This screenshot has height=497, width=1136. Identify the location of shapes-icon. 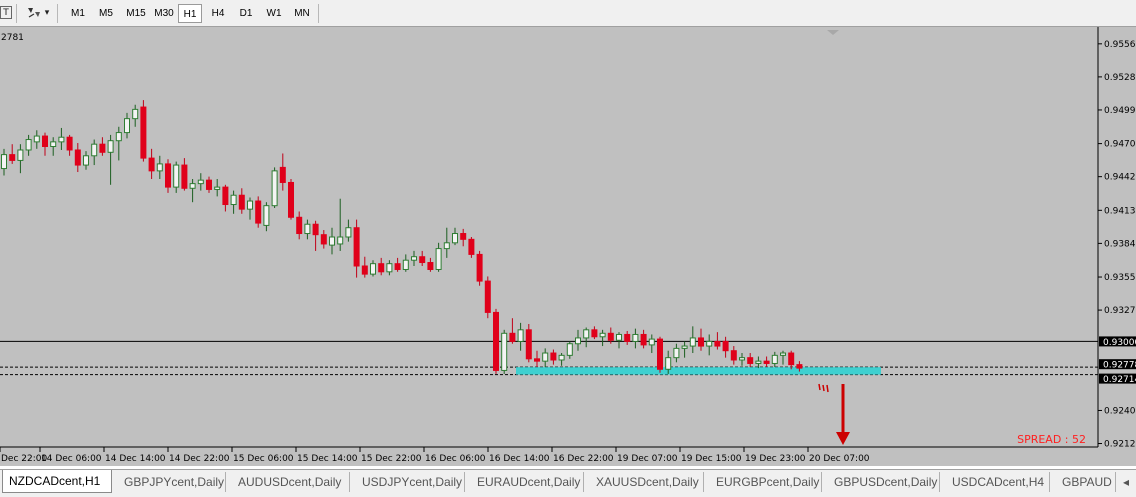
(34, 13).